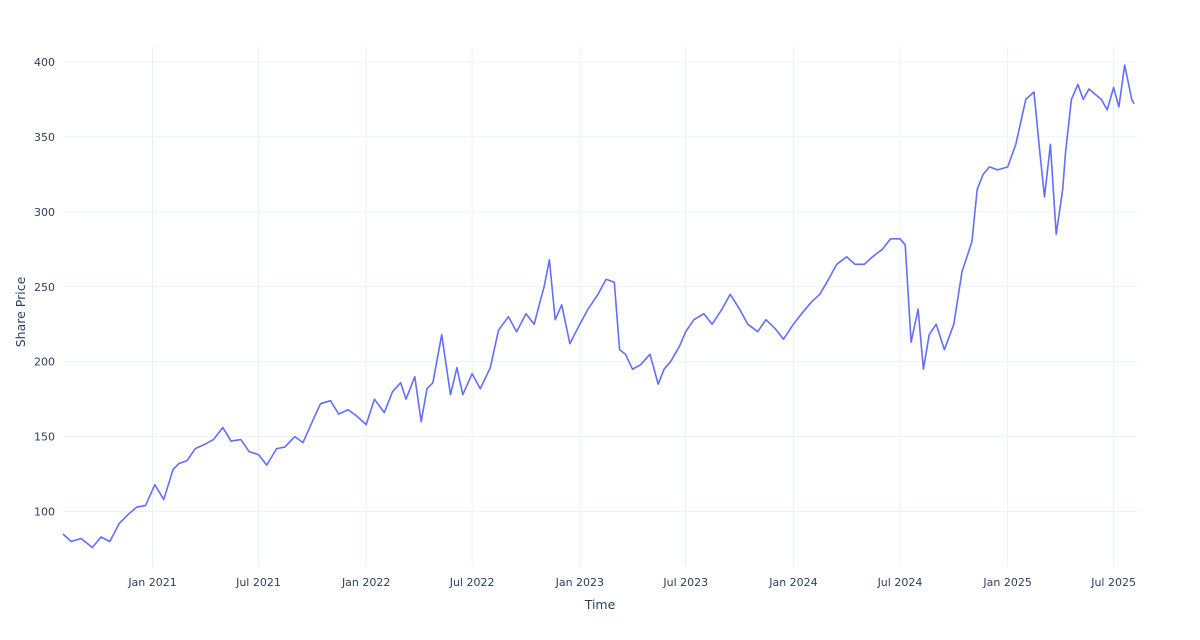  Describe the element at coordinates (151, 582) in the screenshot. I see `x-tick-label: Jan 2021` at that location.